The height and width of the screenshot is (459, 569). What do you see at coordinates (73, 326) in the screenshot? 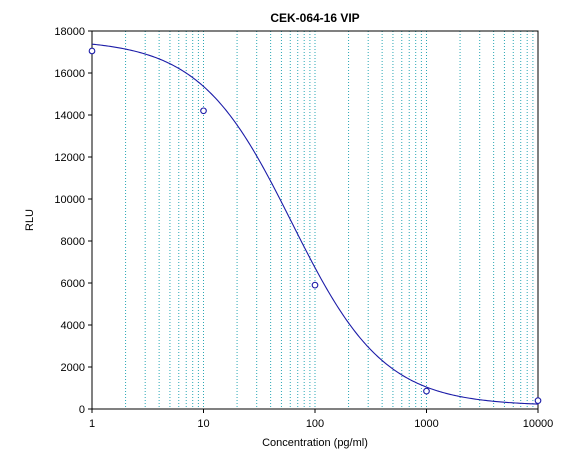
I see `y-tick-label: 4000` at bounding box center [73, 326].